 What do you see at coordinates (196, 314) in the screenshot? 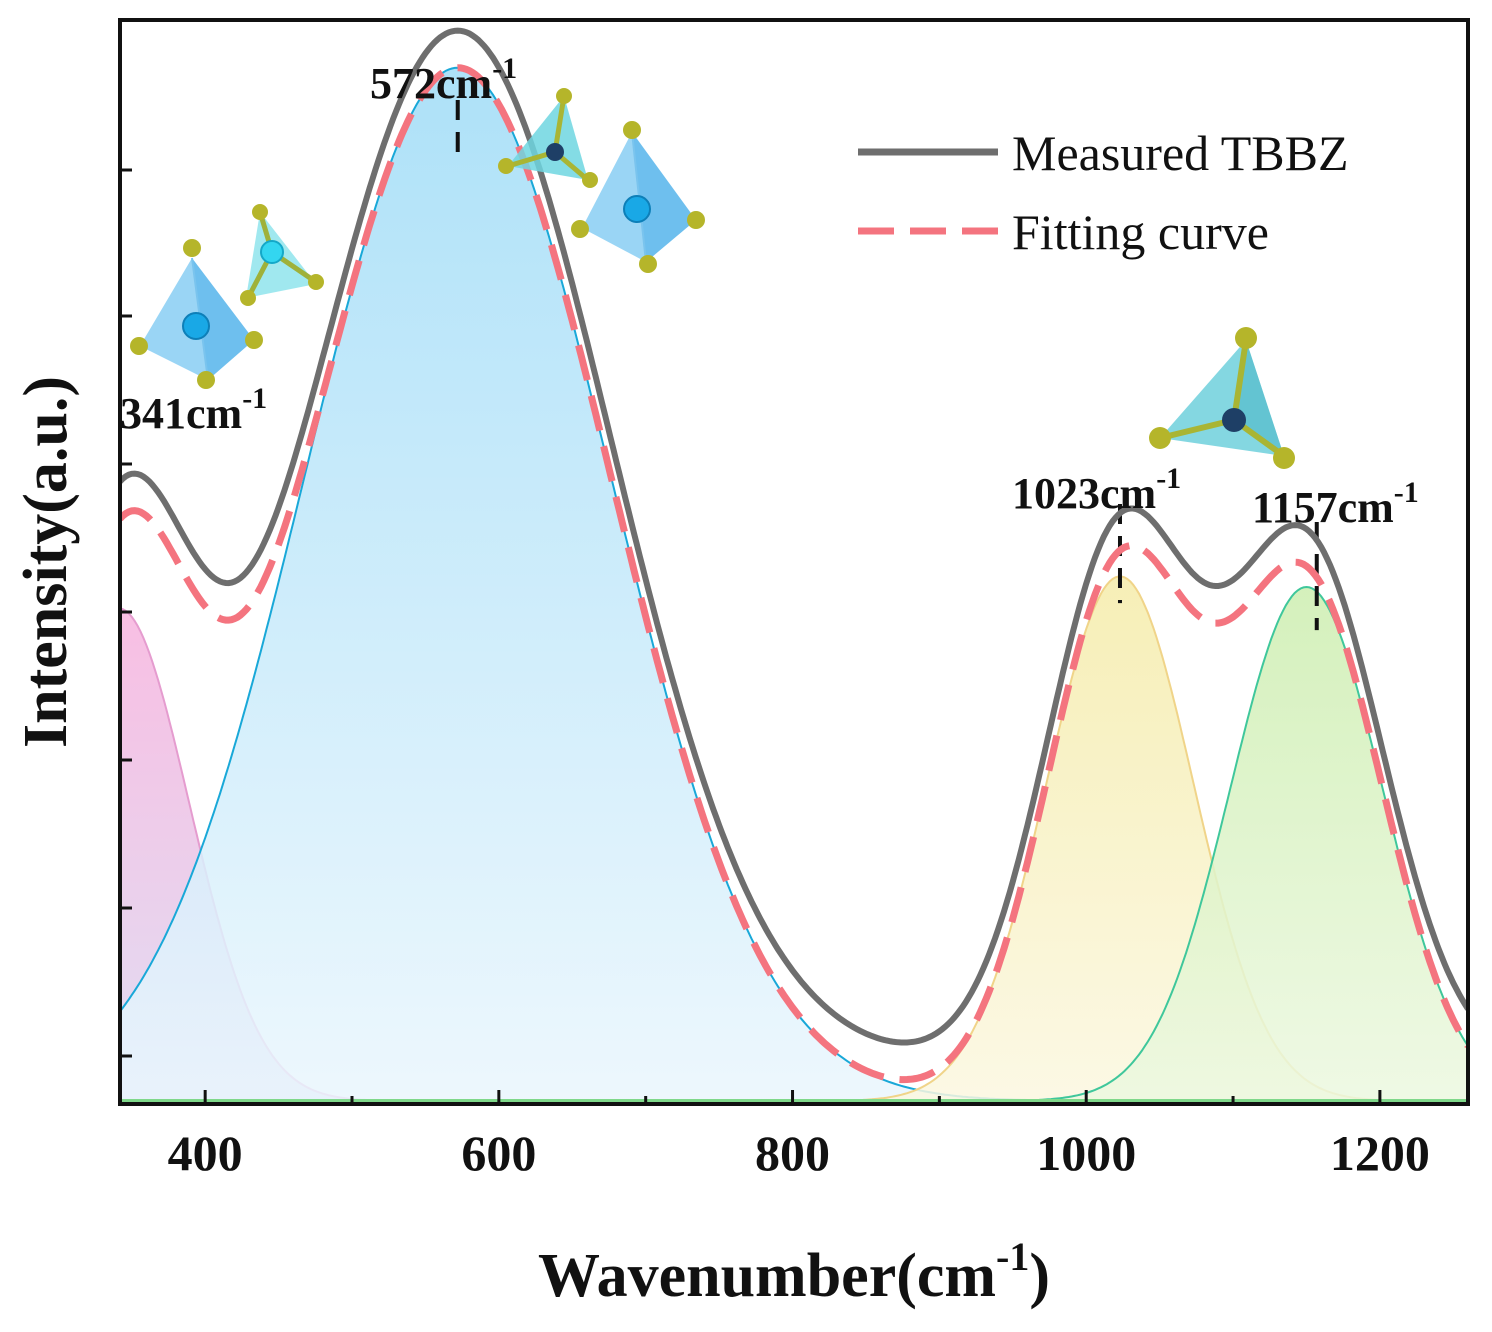
I see `tetrahedron-large-left-icon` at bounding box center [196, 314].